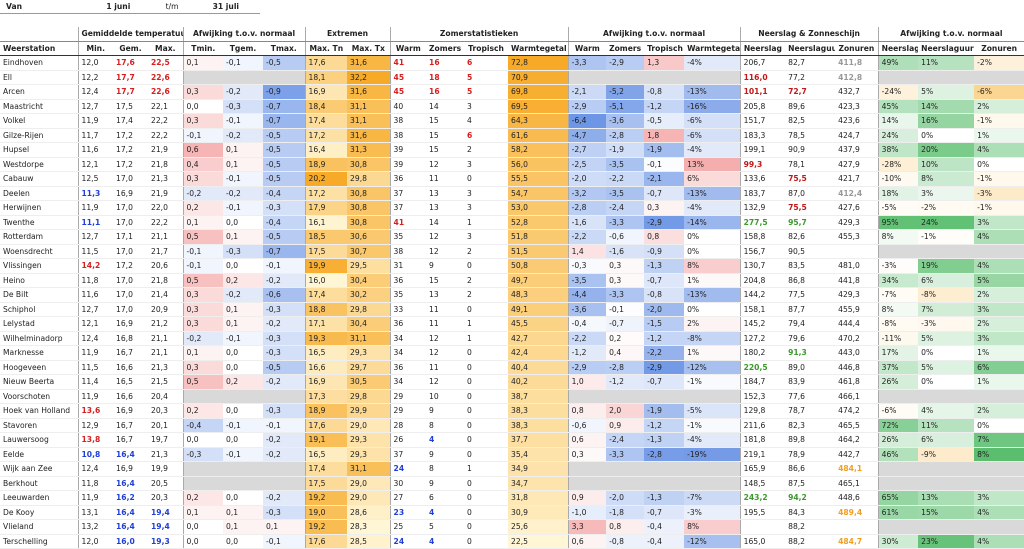 This screenshot has height=549, width=1024. What do you see at coordinates (538, 425) in the screenshot?
I see `cell: 38,3` at bounding box center [538, 425].